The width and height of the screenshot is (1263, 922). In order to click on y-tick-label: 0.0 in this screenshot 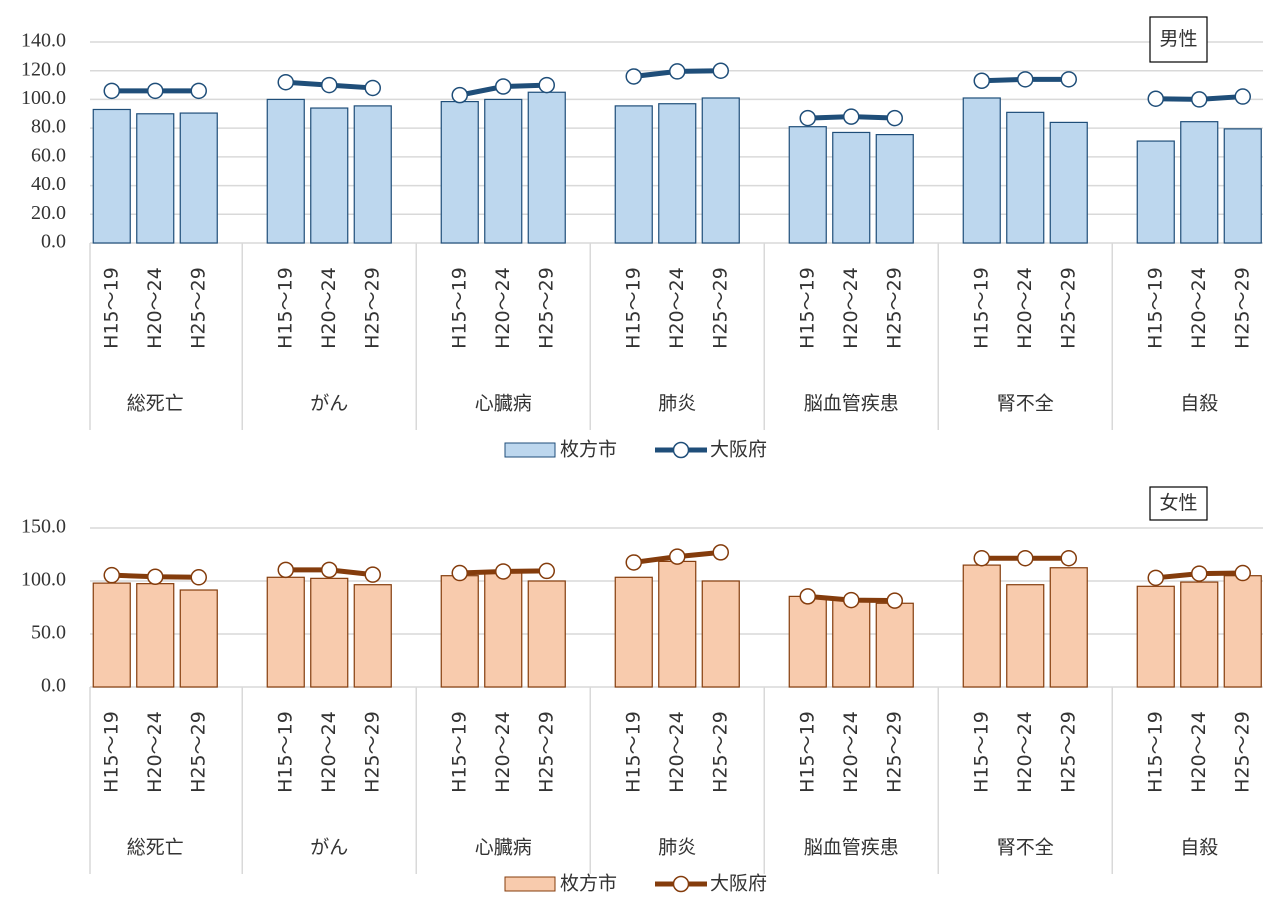, I will do `click(53, 242)`.